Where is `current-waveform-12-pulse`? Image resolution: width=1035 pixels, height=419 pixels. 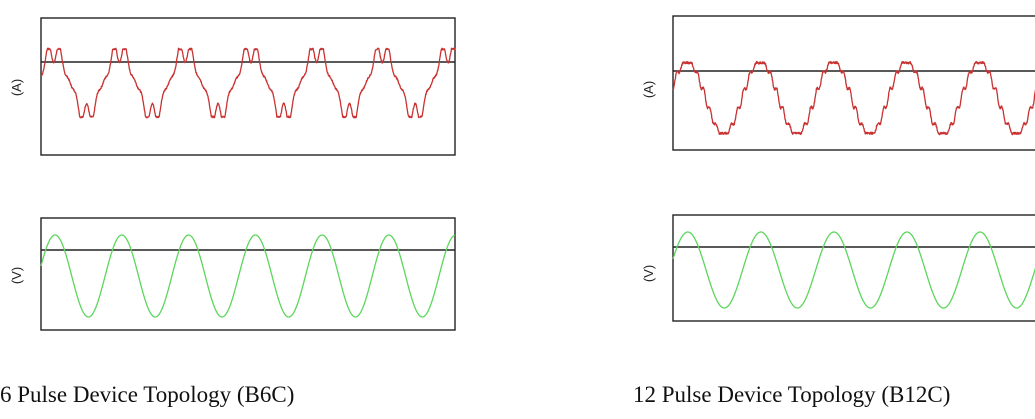
current-waveform-12-pulse is located at coordinates (853, 98).